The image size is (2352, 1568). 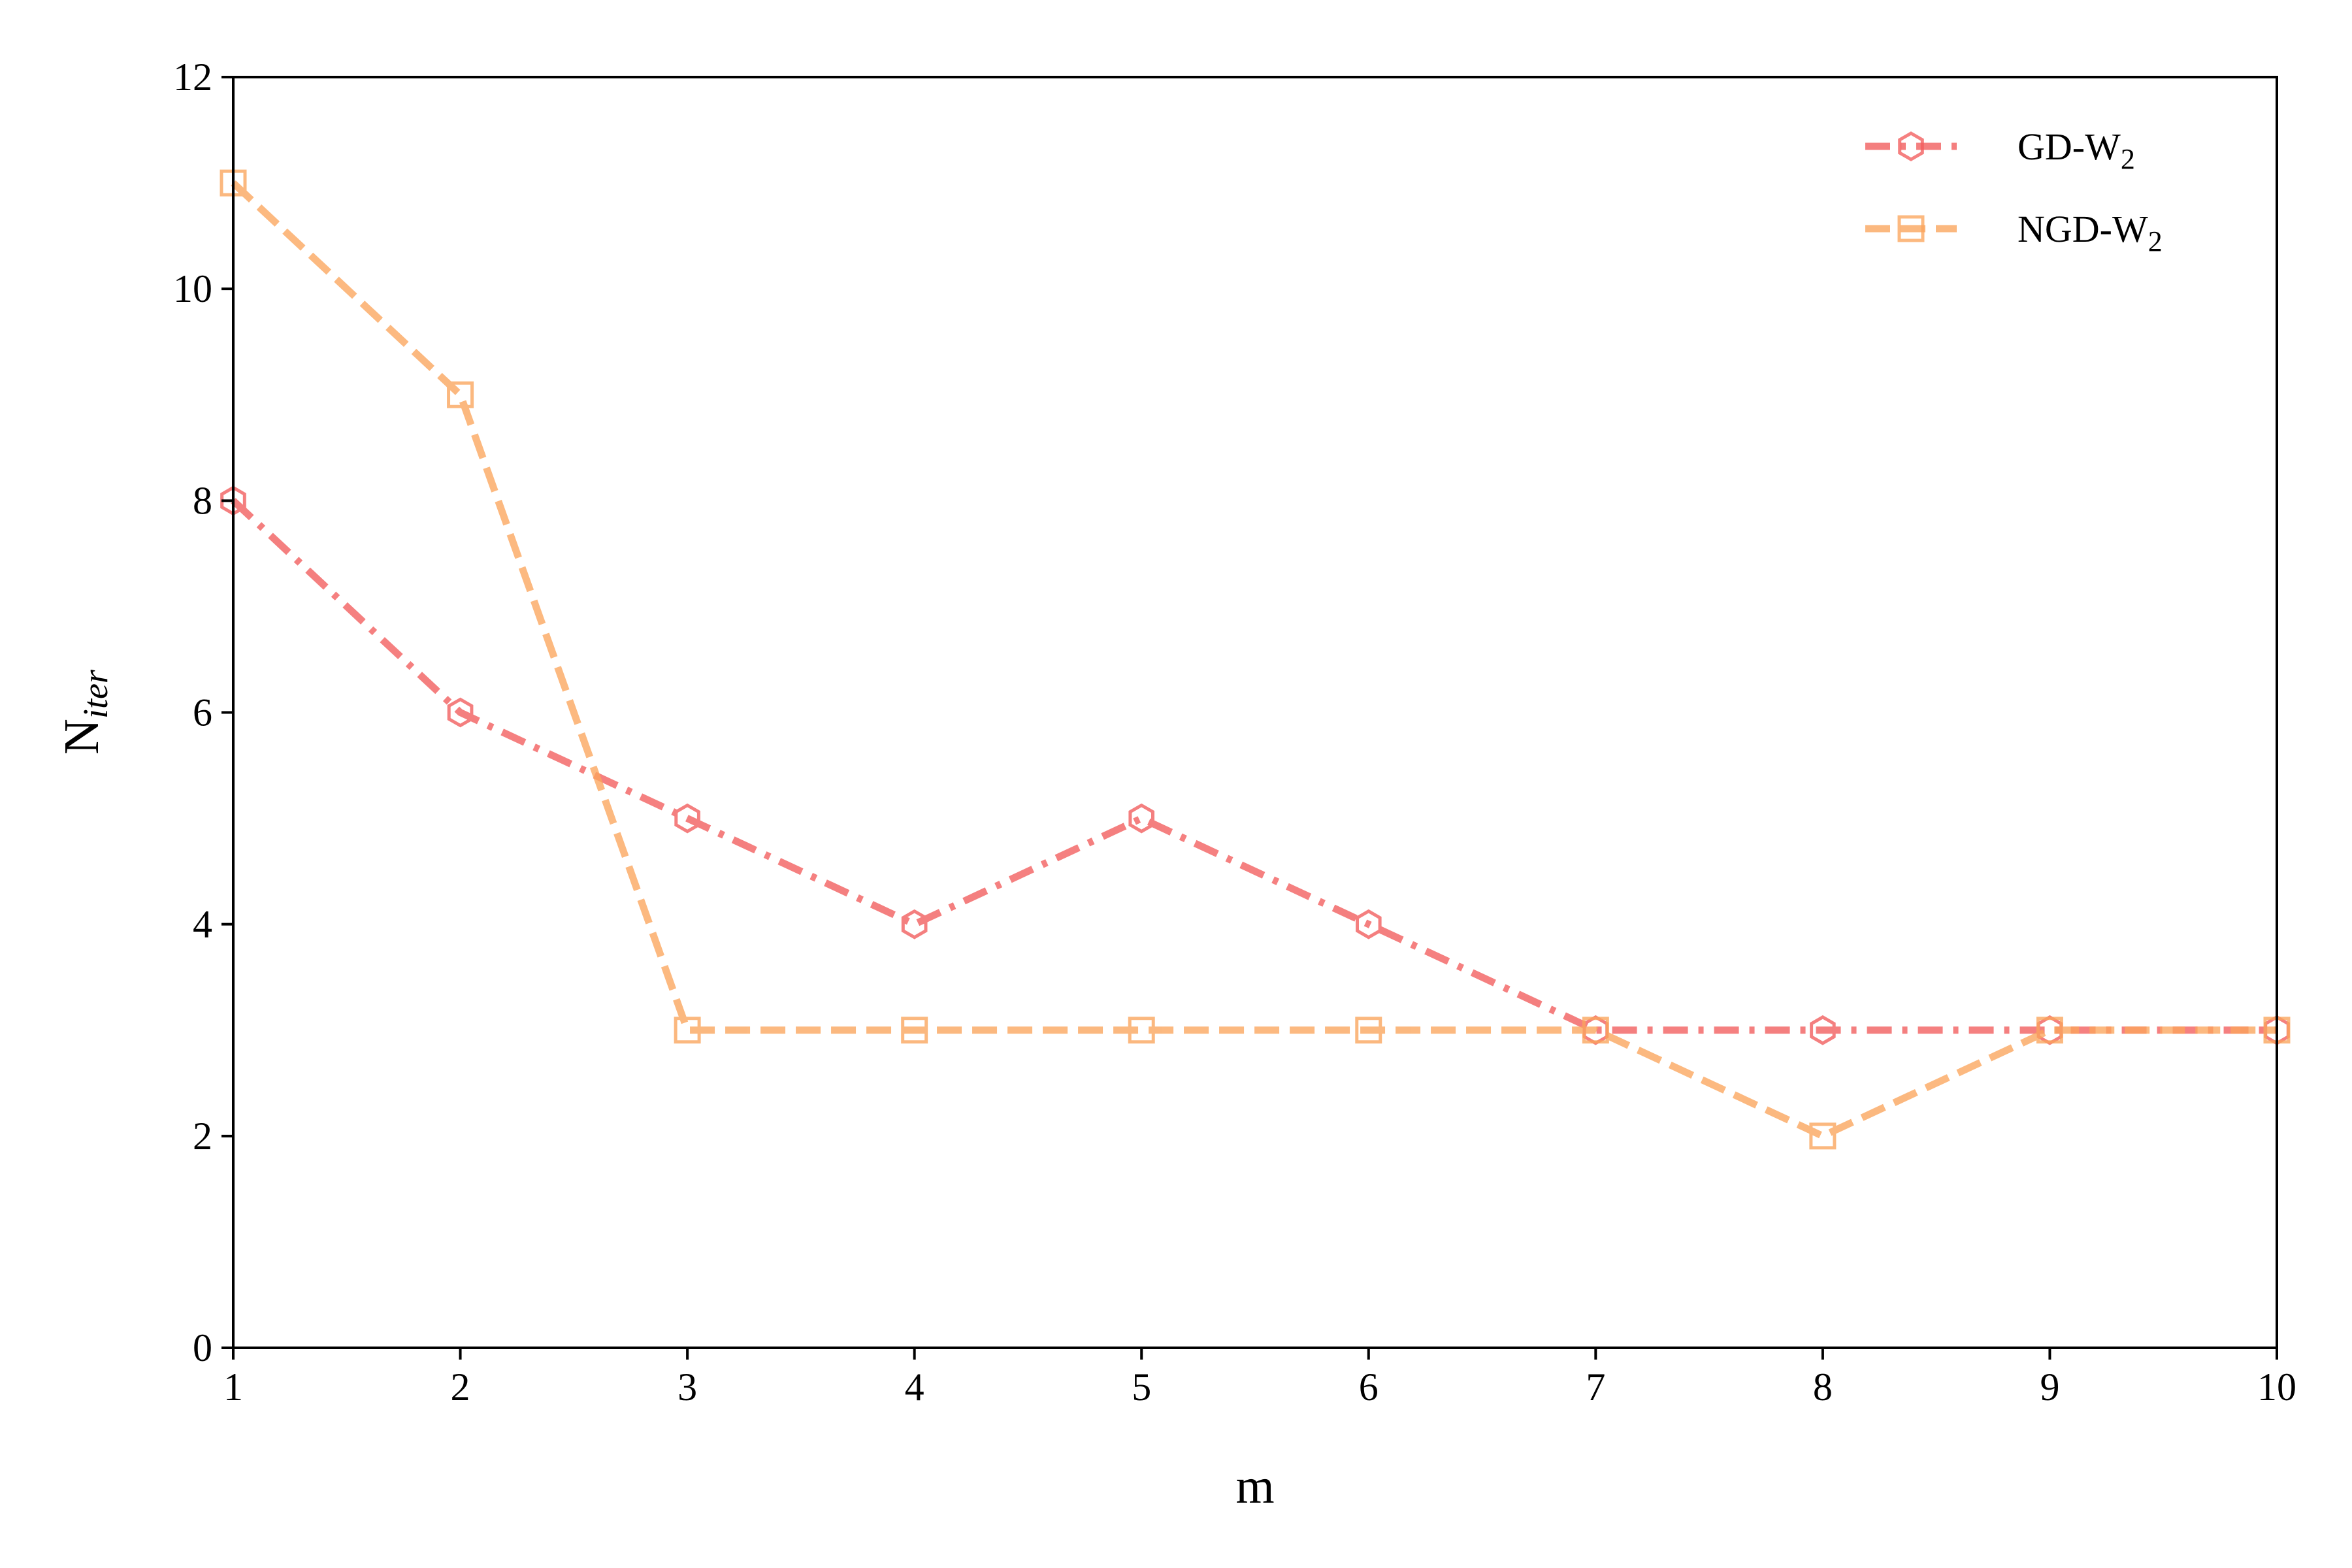 What do you see at coordinates (2276, 1387) in the screenshot?
I see `x-tick-label: 10` at bounding box center [2276, 1387].